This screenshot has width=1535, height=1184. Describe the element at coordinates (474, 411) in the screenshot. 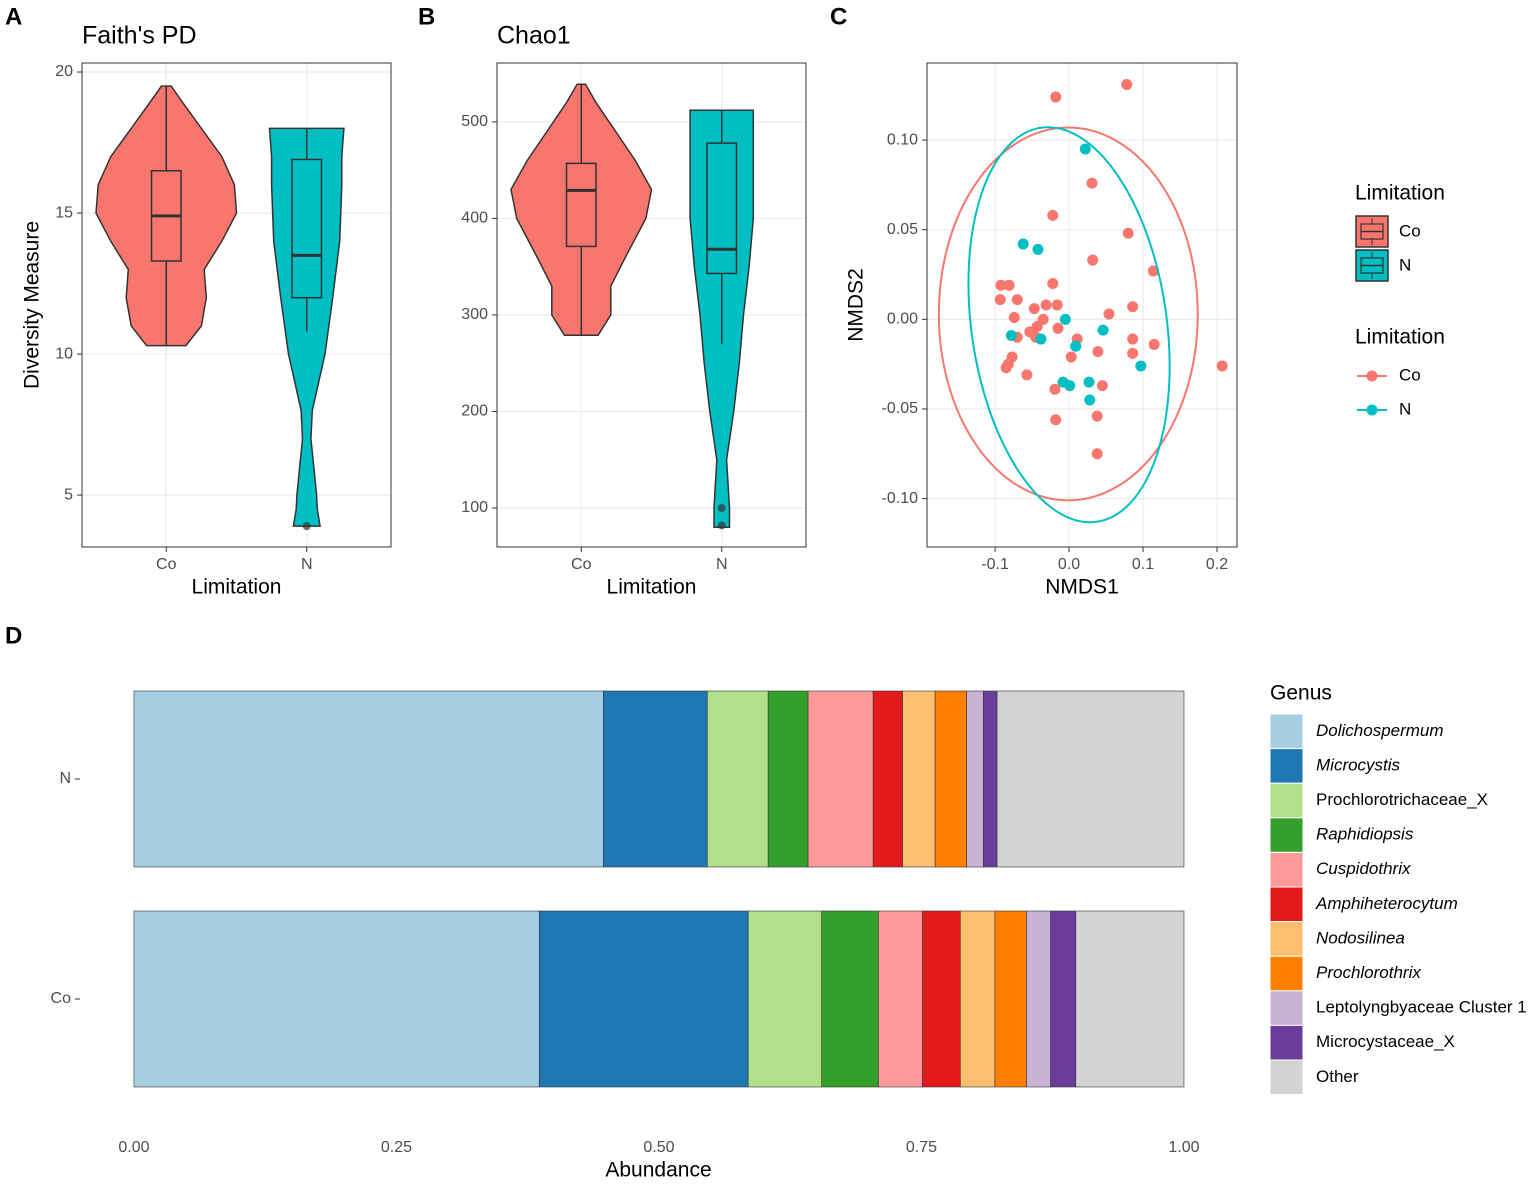

I see `y-tick-label: 200` at that location.